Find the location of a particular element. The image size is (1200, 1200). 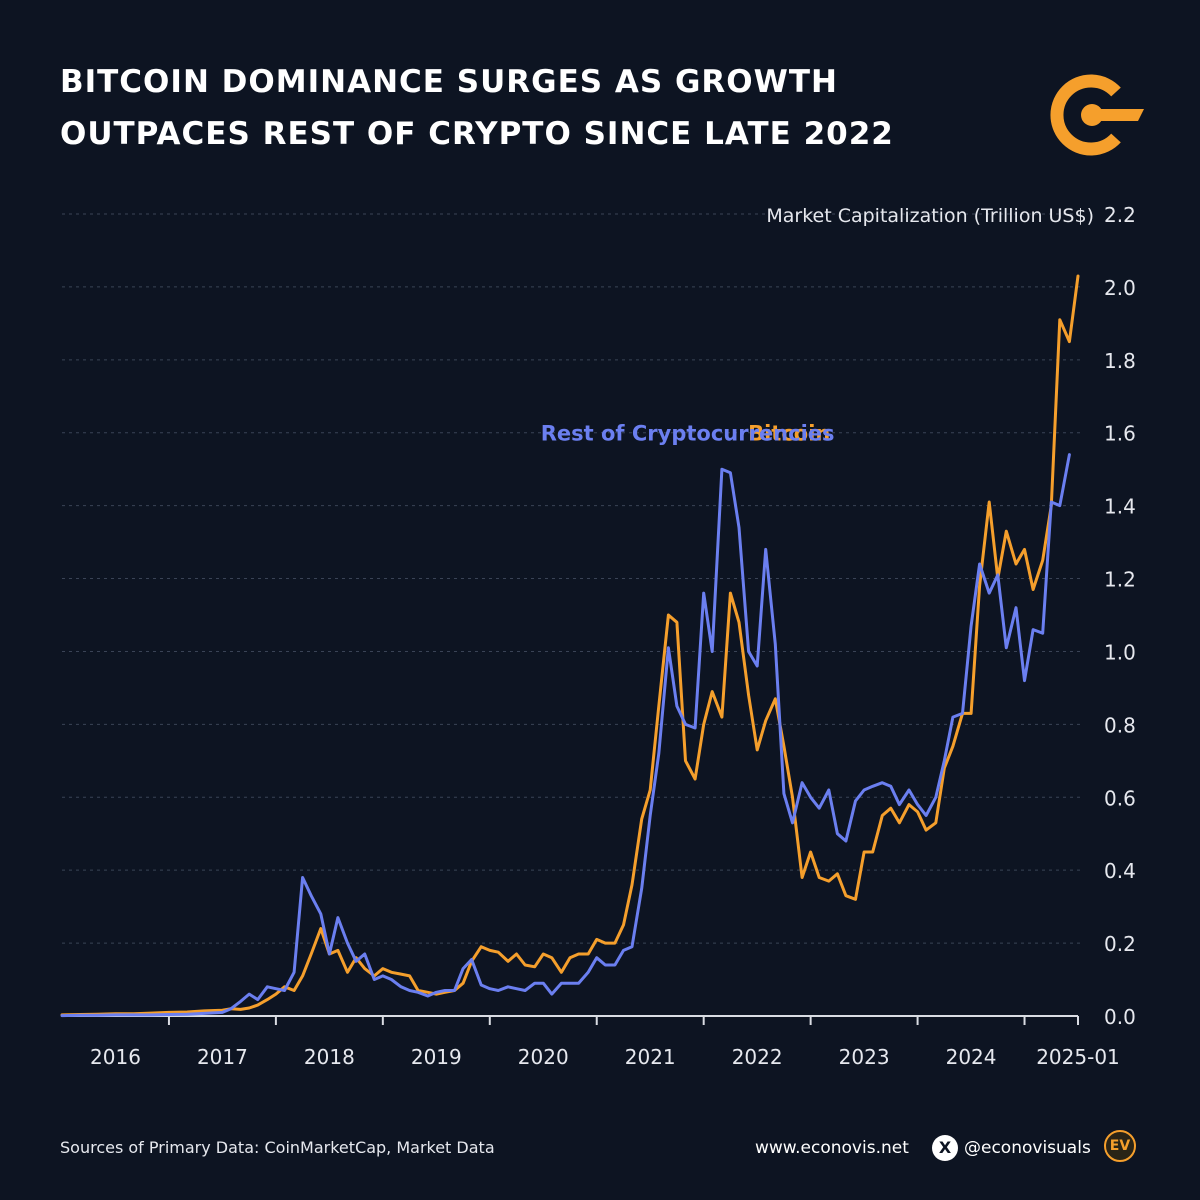

y-tick-label: 1.8 is located at coordinates (1120, 361).